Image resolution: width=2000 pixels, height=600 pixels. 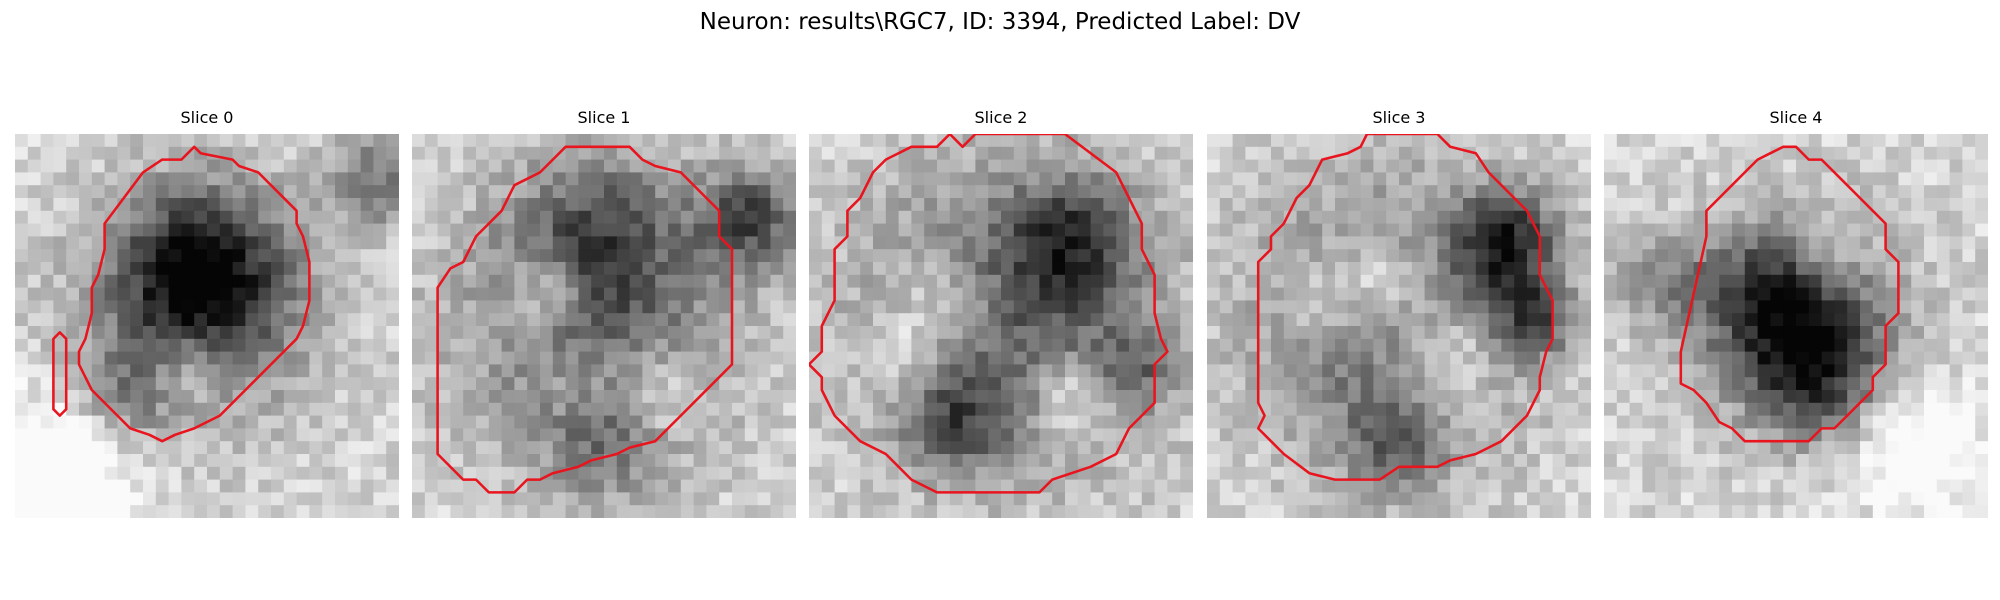 What do you see at coordinates (1001, 117) in the screenshot?
I see `slice-title-2: Slice 2` at bounding box center [1001, 117].